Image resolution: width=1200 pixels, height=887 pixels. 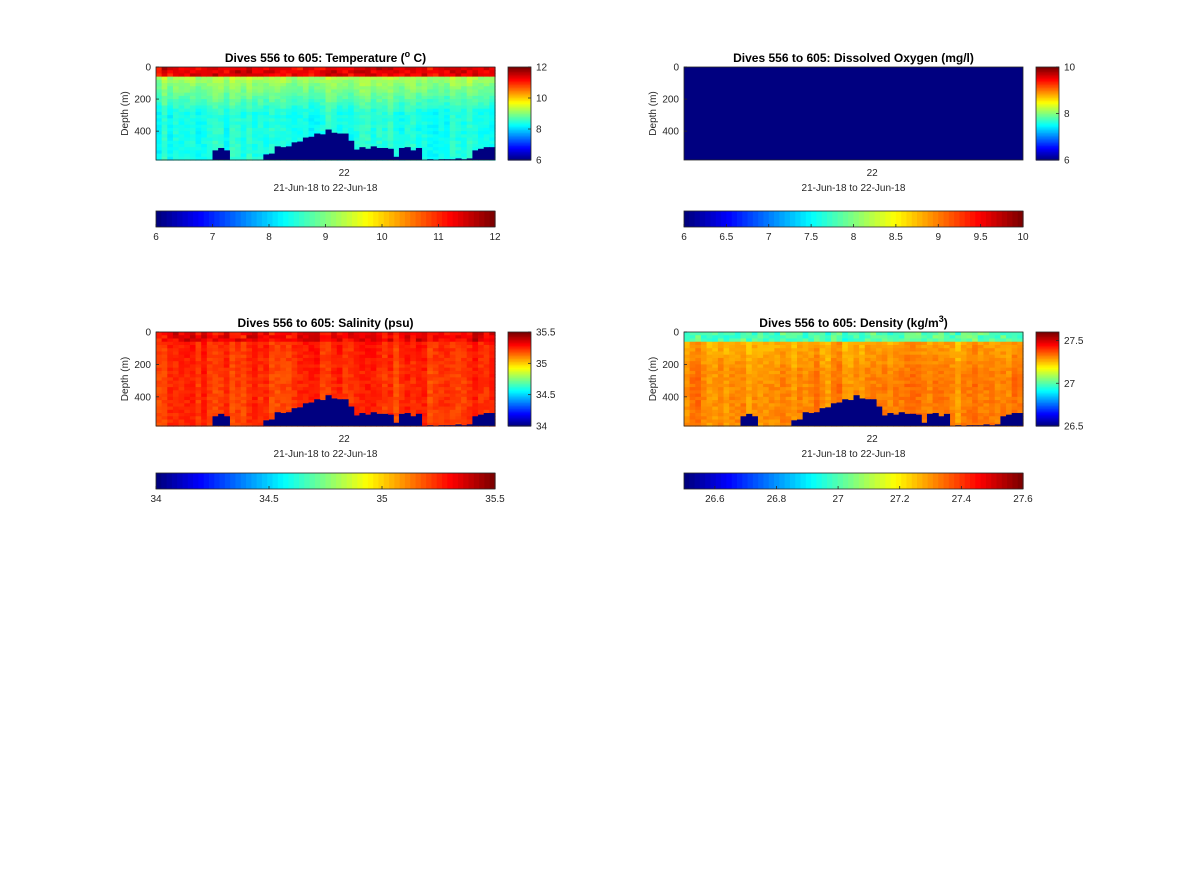 I want to click on vertical-colorbar: 6 8 10 12, so click(x=527, y=115).